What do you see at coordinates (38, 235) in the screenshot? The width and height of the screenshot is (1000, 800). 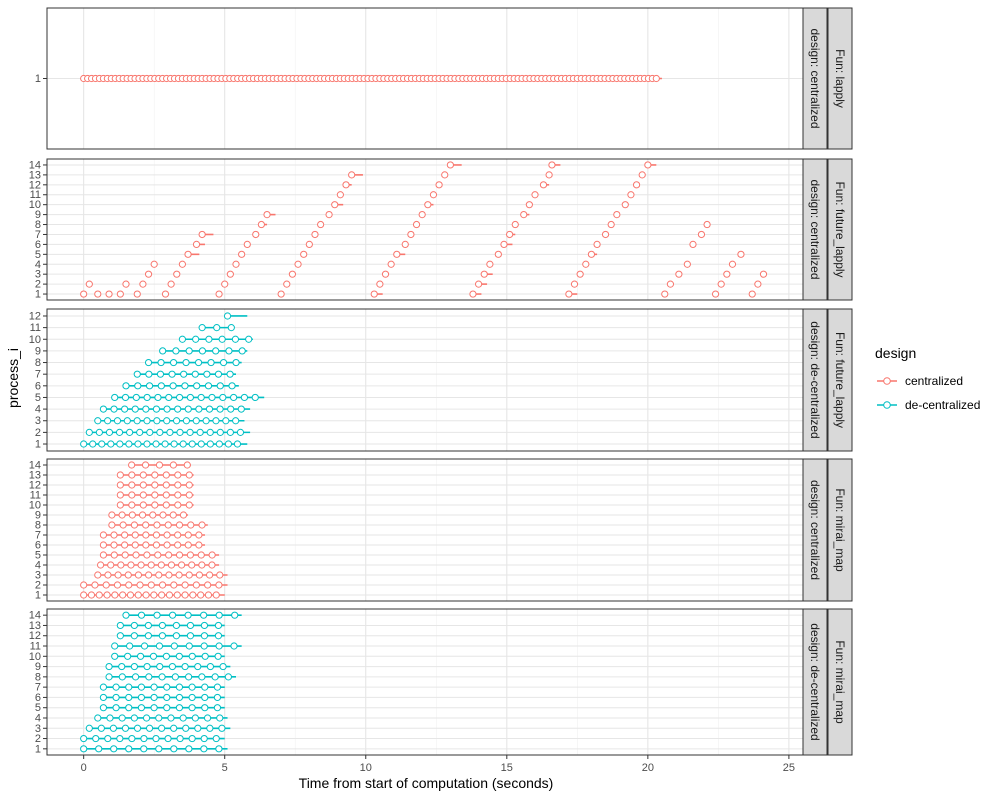 I see `y-tick-label: 7` at bounding box center [38, 235].